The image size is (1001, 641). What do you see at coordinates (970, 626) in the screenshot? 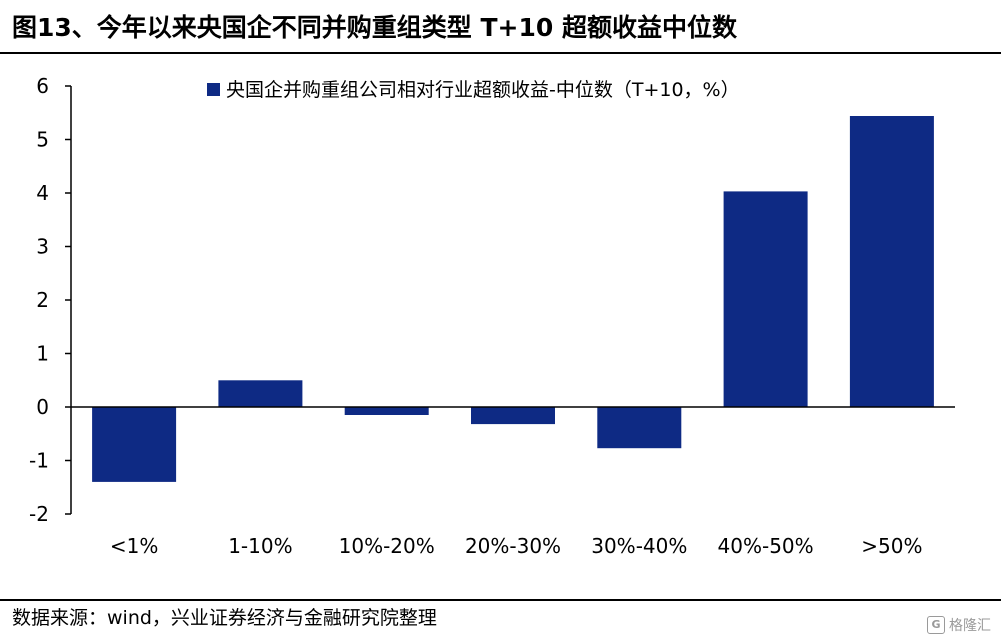
I see `watermark-text: 格隆汇` at bounding box center [970, 626].